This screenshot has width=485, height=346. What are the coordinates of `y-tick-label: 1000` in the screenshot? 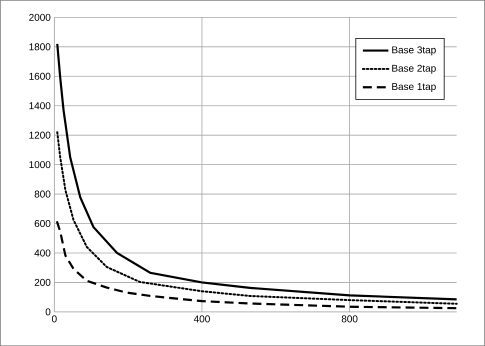 It's located at (39, 164).